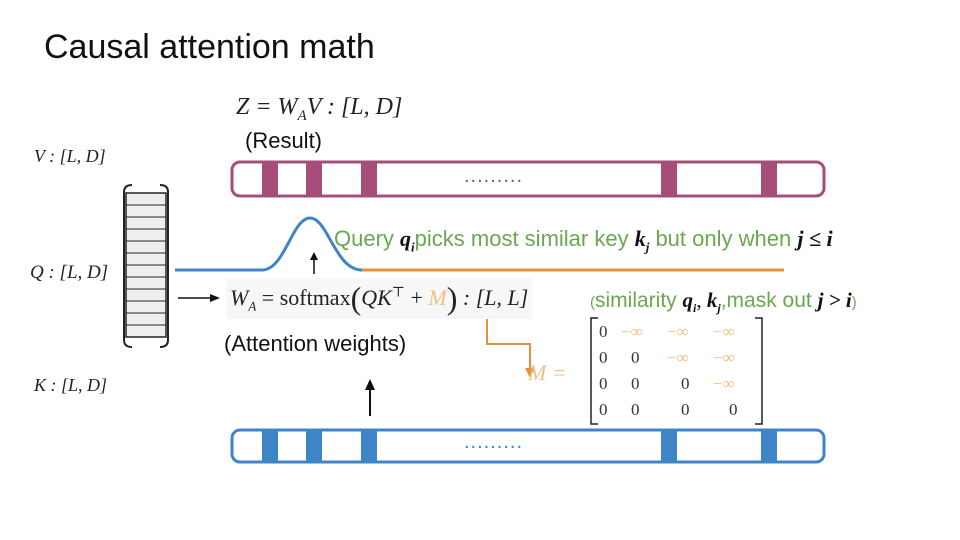  What do you see at coordinates (723, 302) in the screenshot?
I see `similarity-description: (similarity qi, kj,mask out j > i)` at bounding box center [723, 302].